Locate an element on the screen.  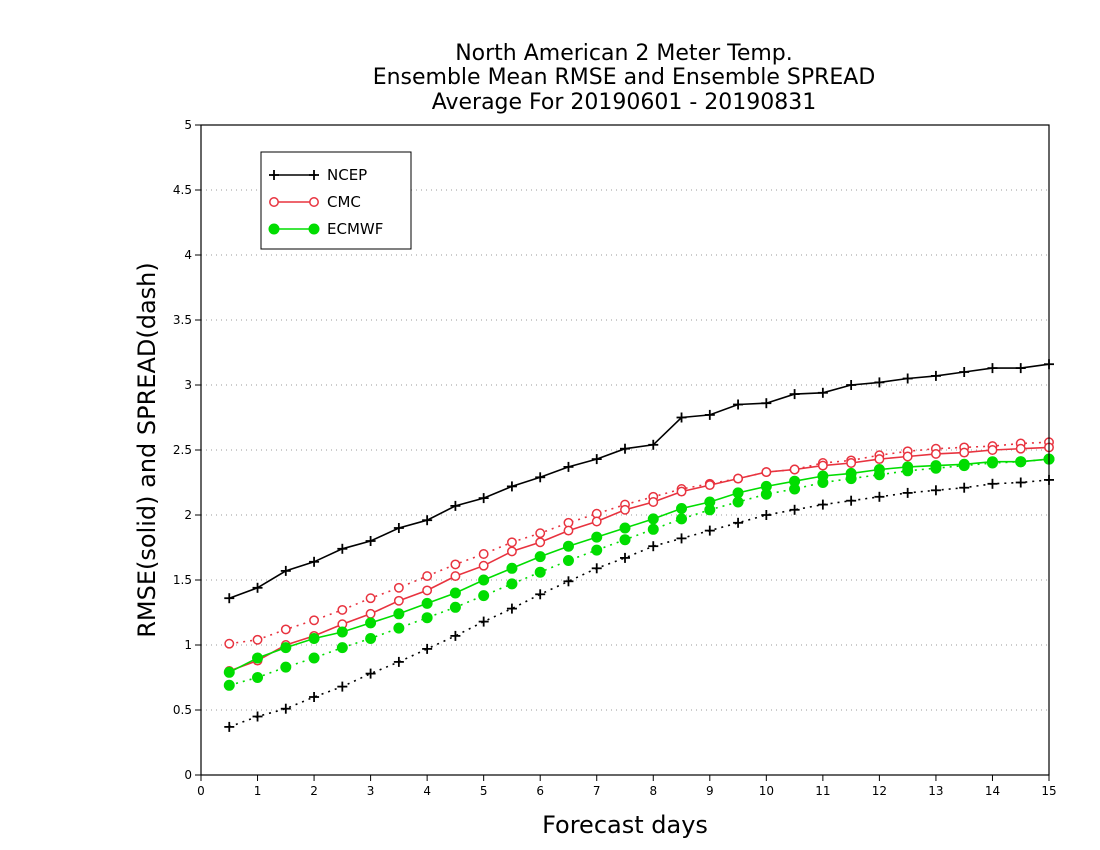
x-tick-label: 14 is located at coordinates (992, 791).